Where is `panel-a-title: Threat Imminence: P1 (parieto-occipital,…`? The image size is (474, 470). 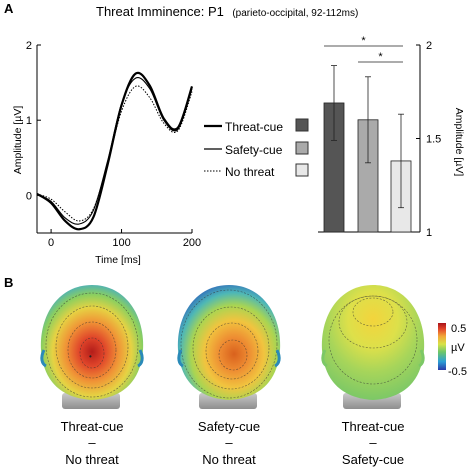
panel-a-title: Threat Imminence: P1 (parieto-occipital,… is located at coordinates (227, 11).